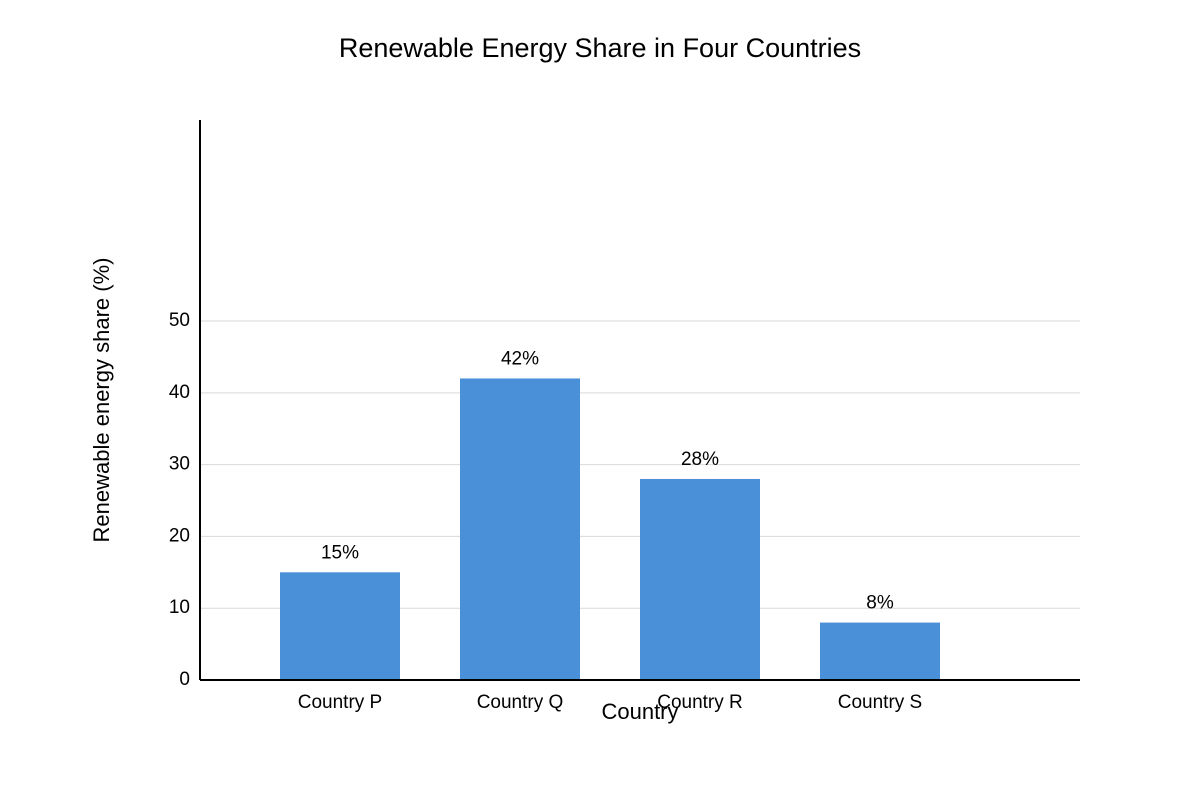 The width and height of the screenshot is (1200, 800). I want to click on y-tick-label: 40, so click(179, 392).